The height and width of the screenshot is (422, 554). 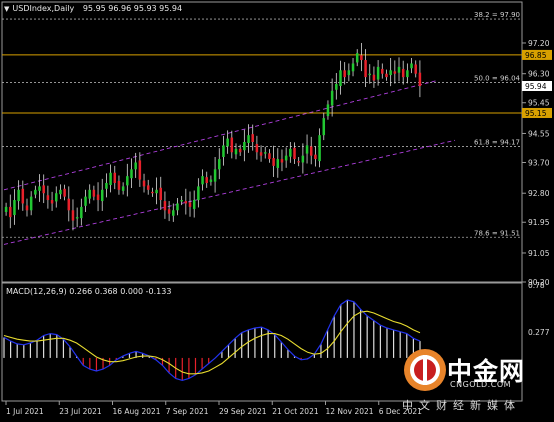 What do you see at coordinates (425, 370) in the screenshot?
I see `cngold-logo-icon` at bounding box center [425, 370].